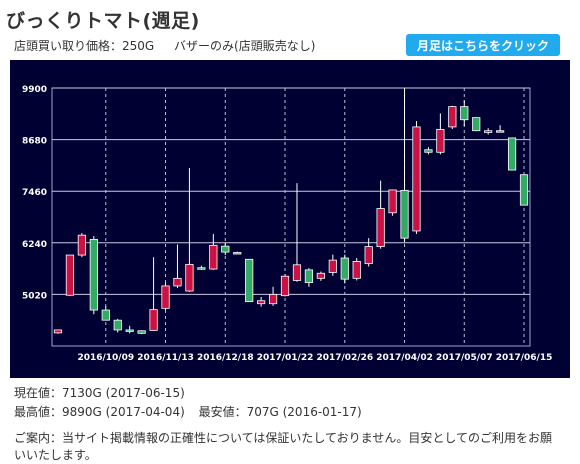 This screenshot has height=464, width=580. What do you see at coordinates (404, 358) in the screenshot?
I see `x-tick-label: 2017/04/02` at bounding box center [404, 358].